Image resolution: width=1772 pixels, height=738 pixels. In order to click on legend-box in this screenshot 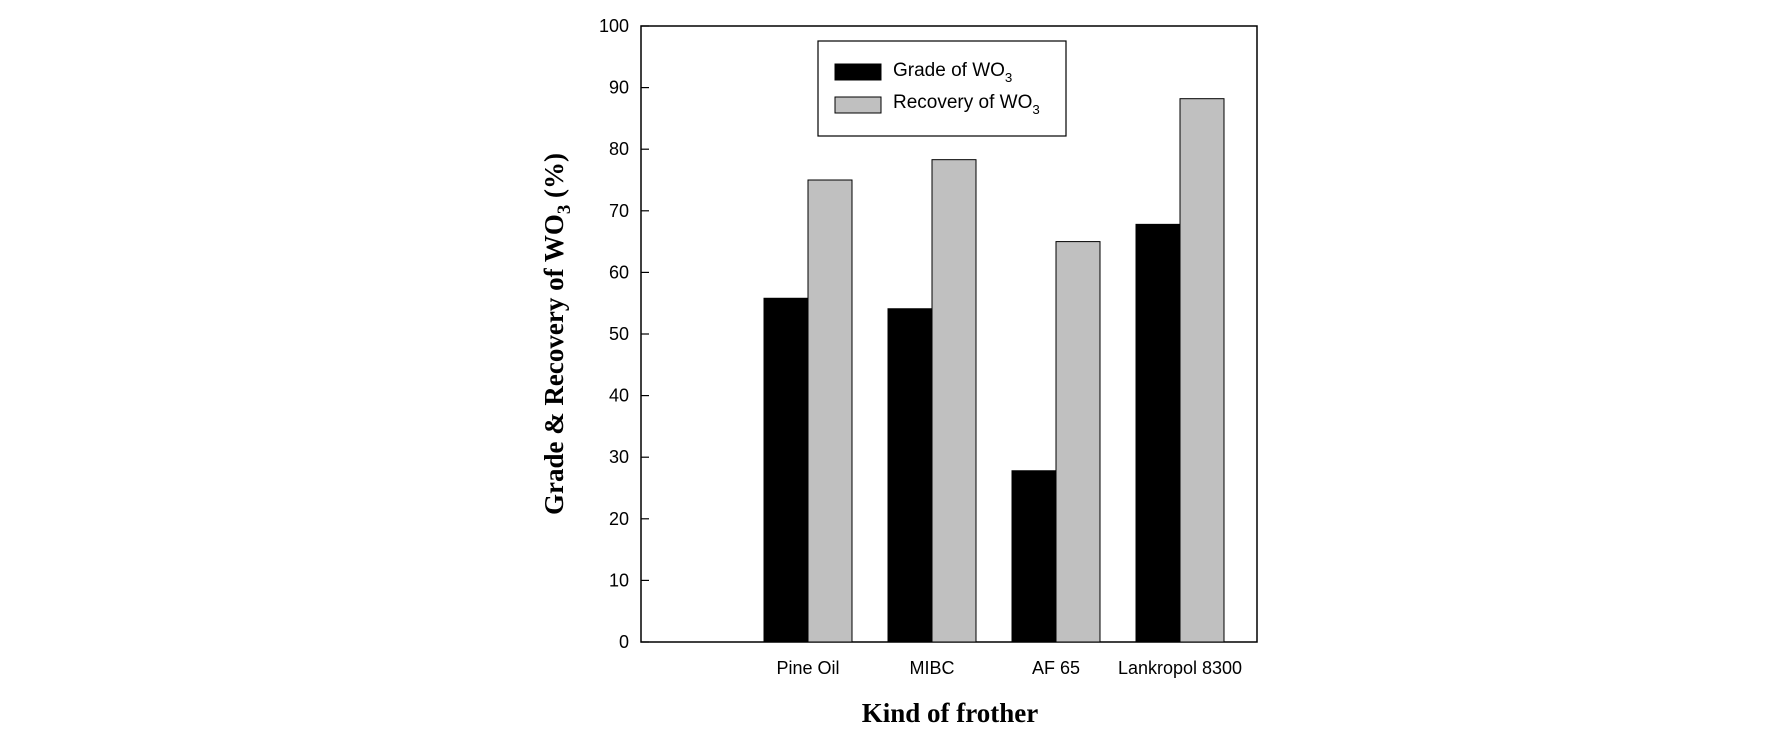, I will do `click(942, 88)`.